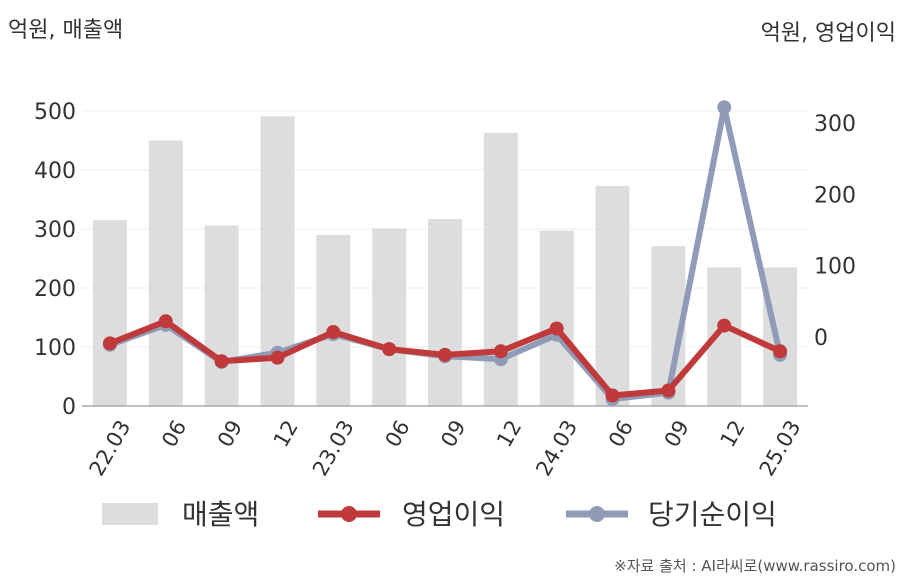 The image size is (908, 580). Describe the element at coordinates (130, 514) in the screenshot. I see `legend-swatch` at that location.